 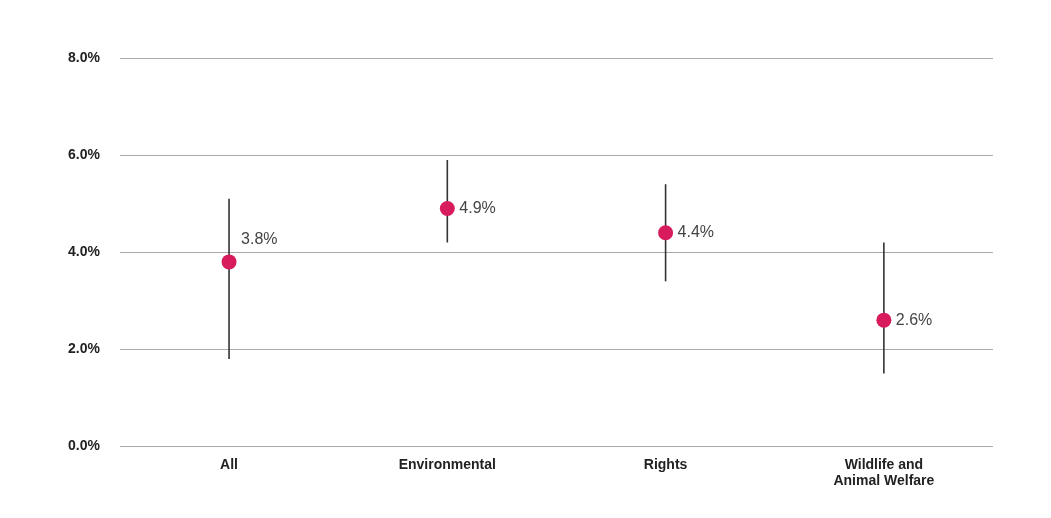 I want to click on x-tick-label: Environmental, so click(x=447, y=463).